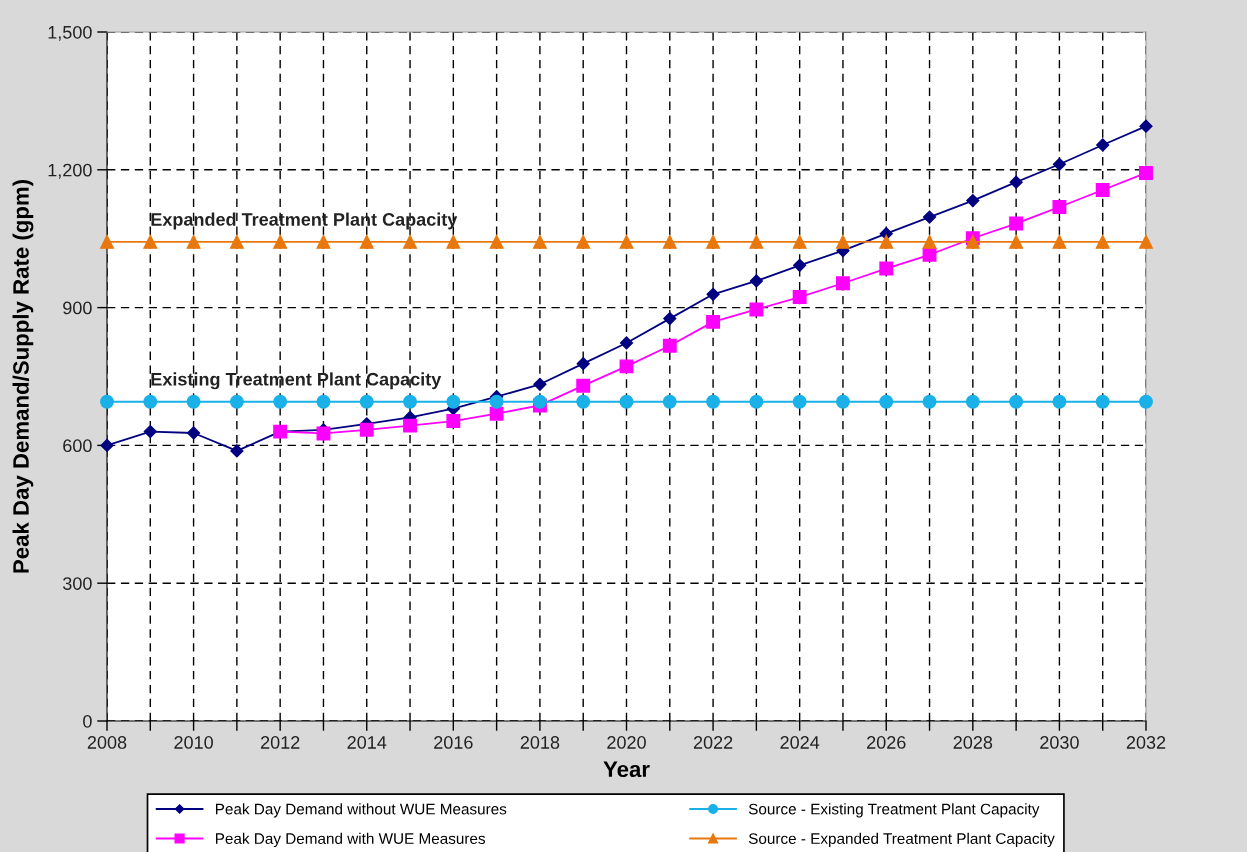  I want to click on y-tick-label: 300, so click(77, 583).